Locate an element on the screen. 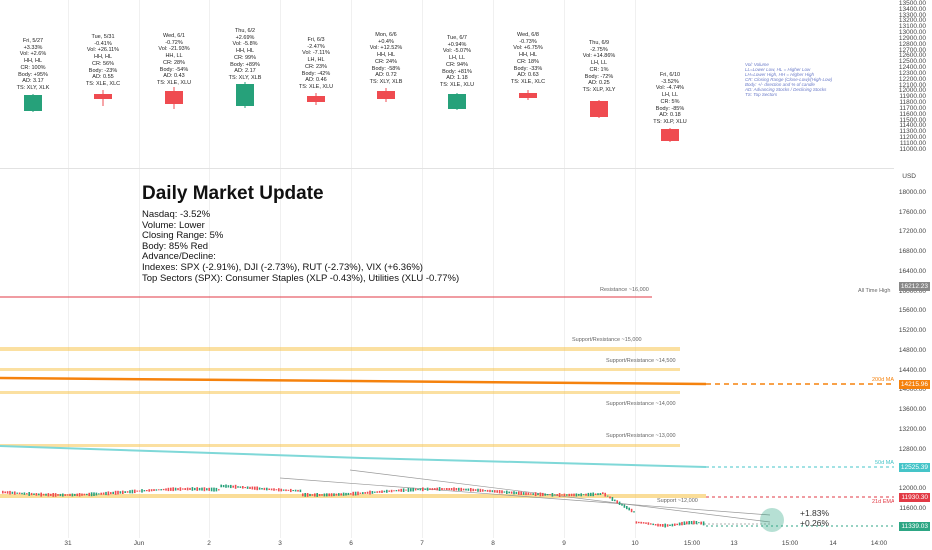 This screenshot has height=550, width=932. price-tick: 12700.00 is located at coordinates (912, 50).